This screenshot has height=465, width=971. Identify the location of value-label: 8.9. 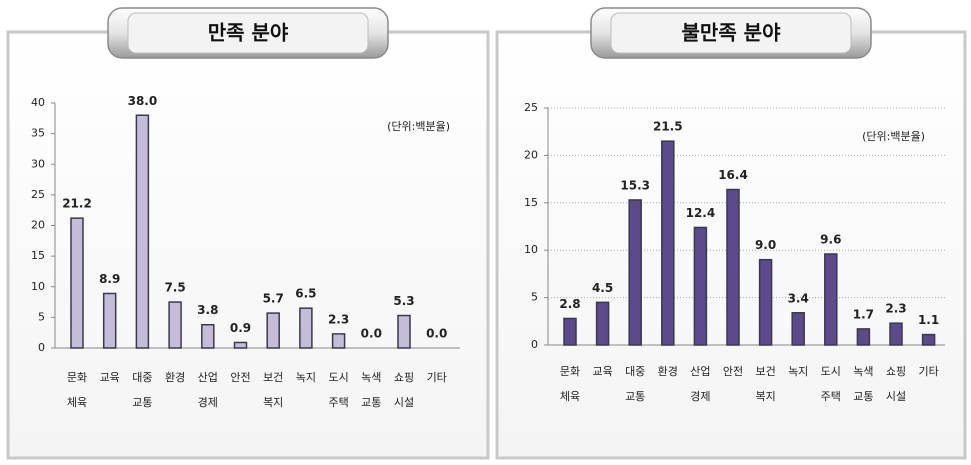
(109, 279).